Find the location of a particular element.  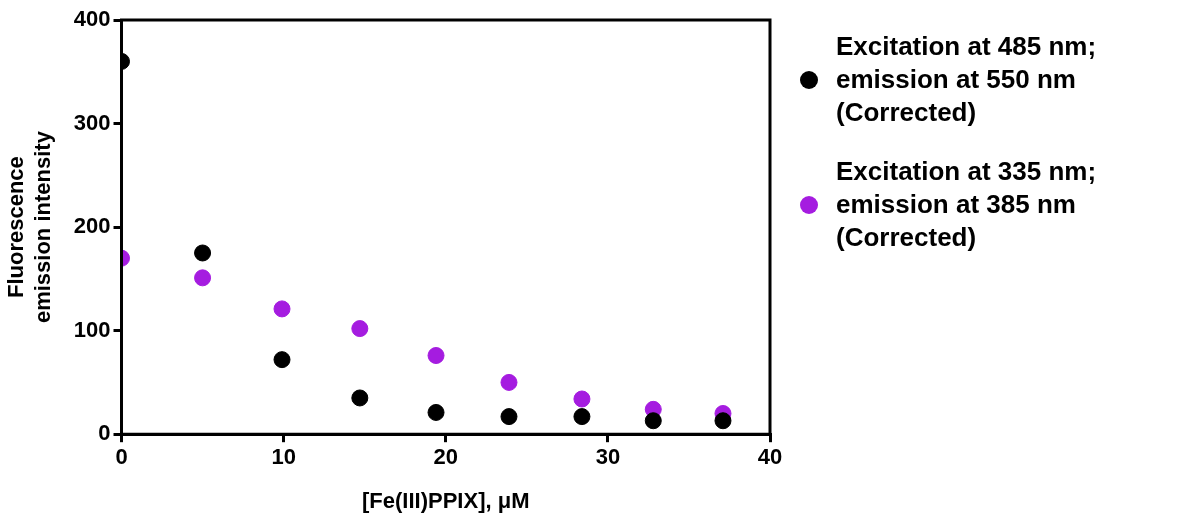

y-tick-label: 100 is located at coordinates (92, 329).